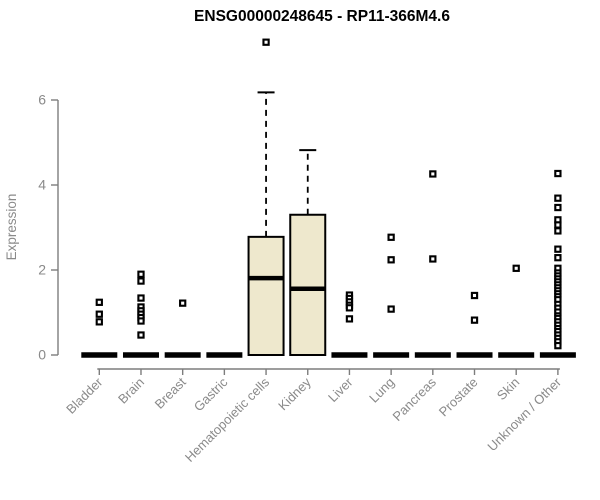  Describe the element at coordinates (42, 100) in the screenshot. I see `y-tick-label: 6` at that location.